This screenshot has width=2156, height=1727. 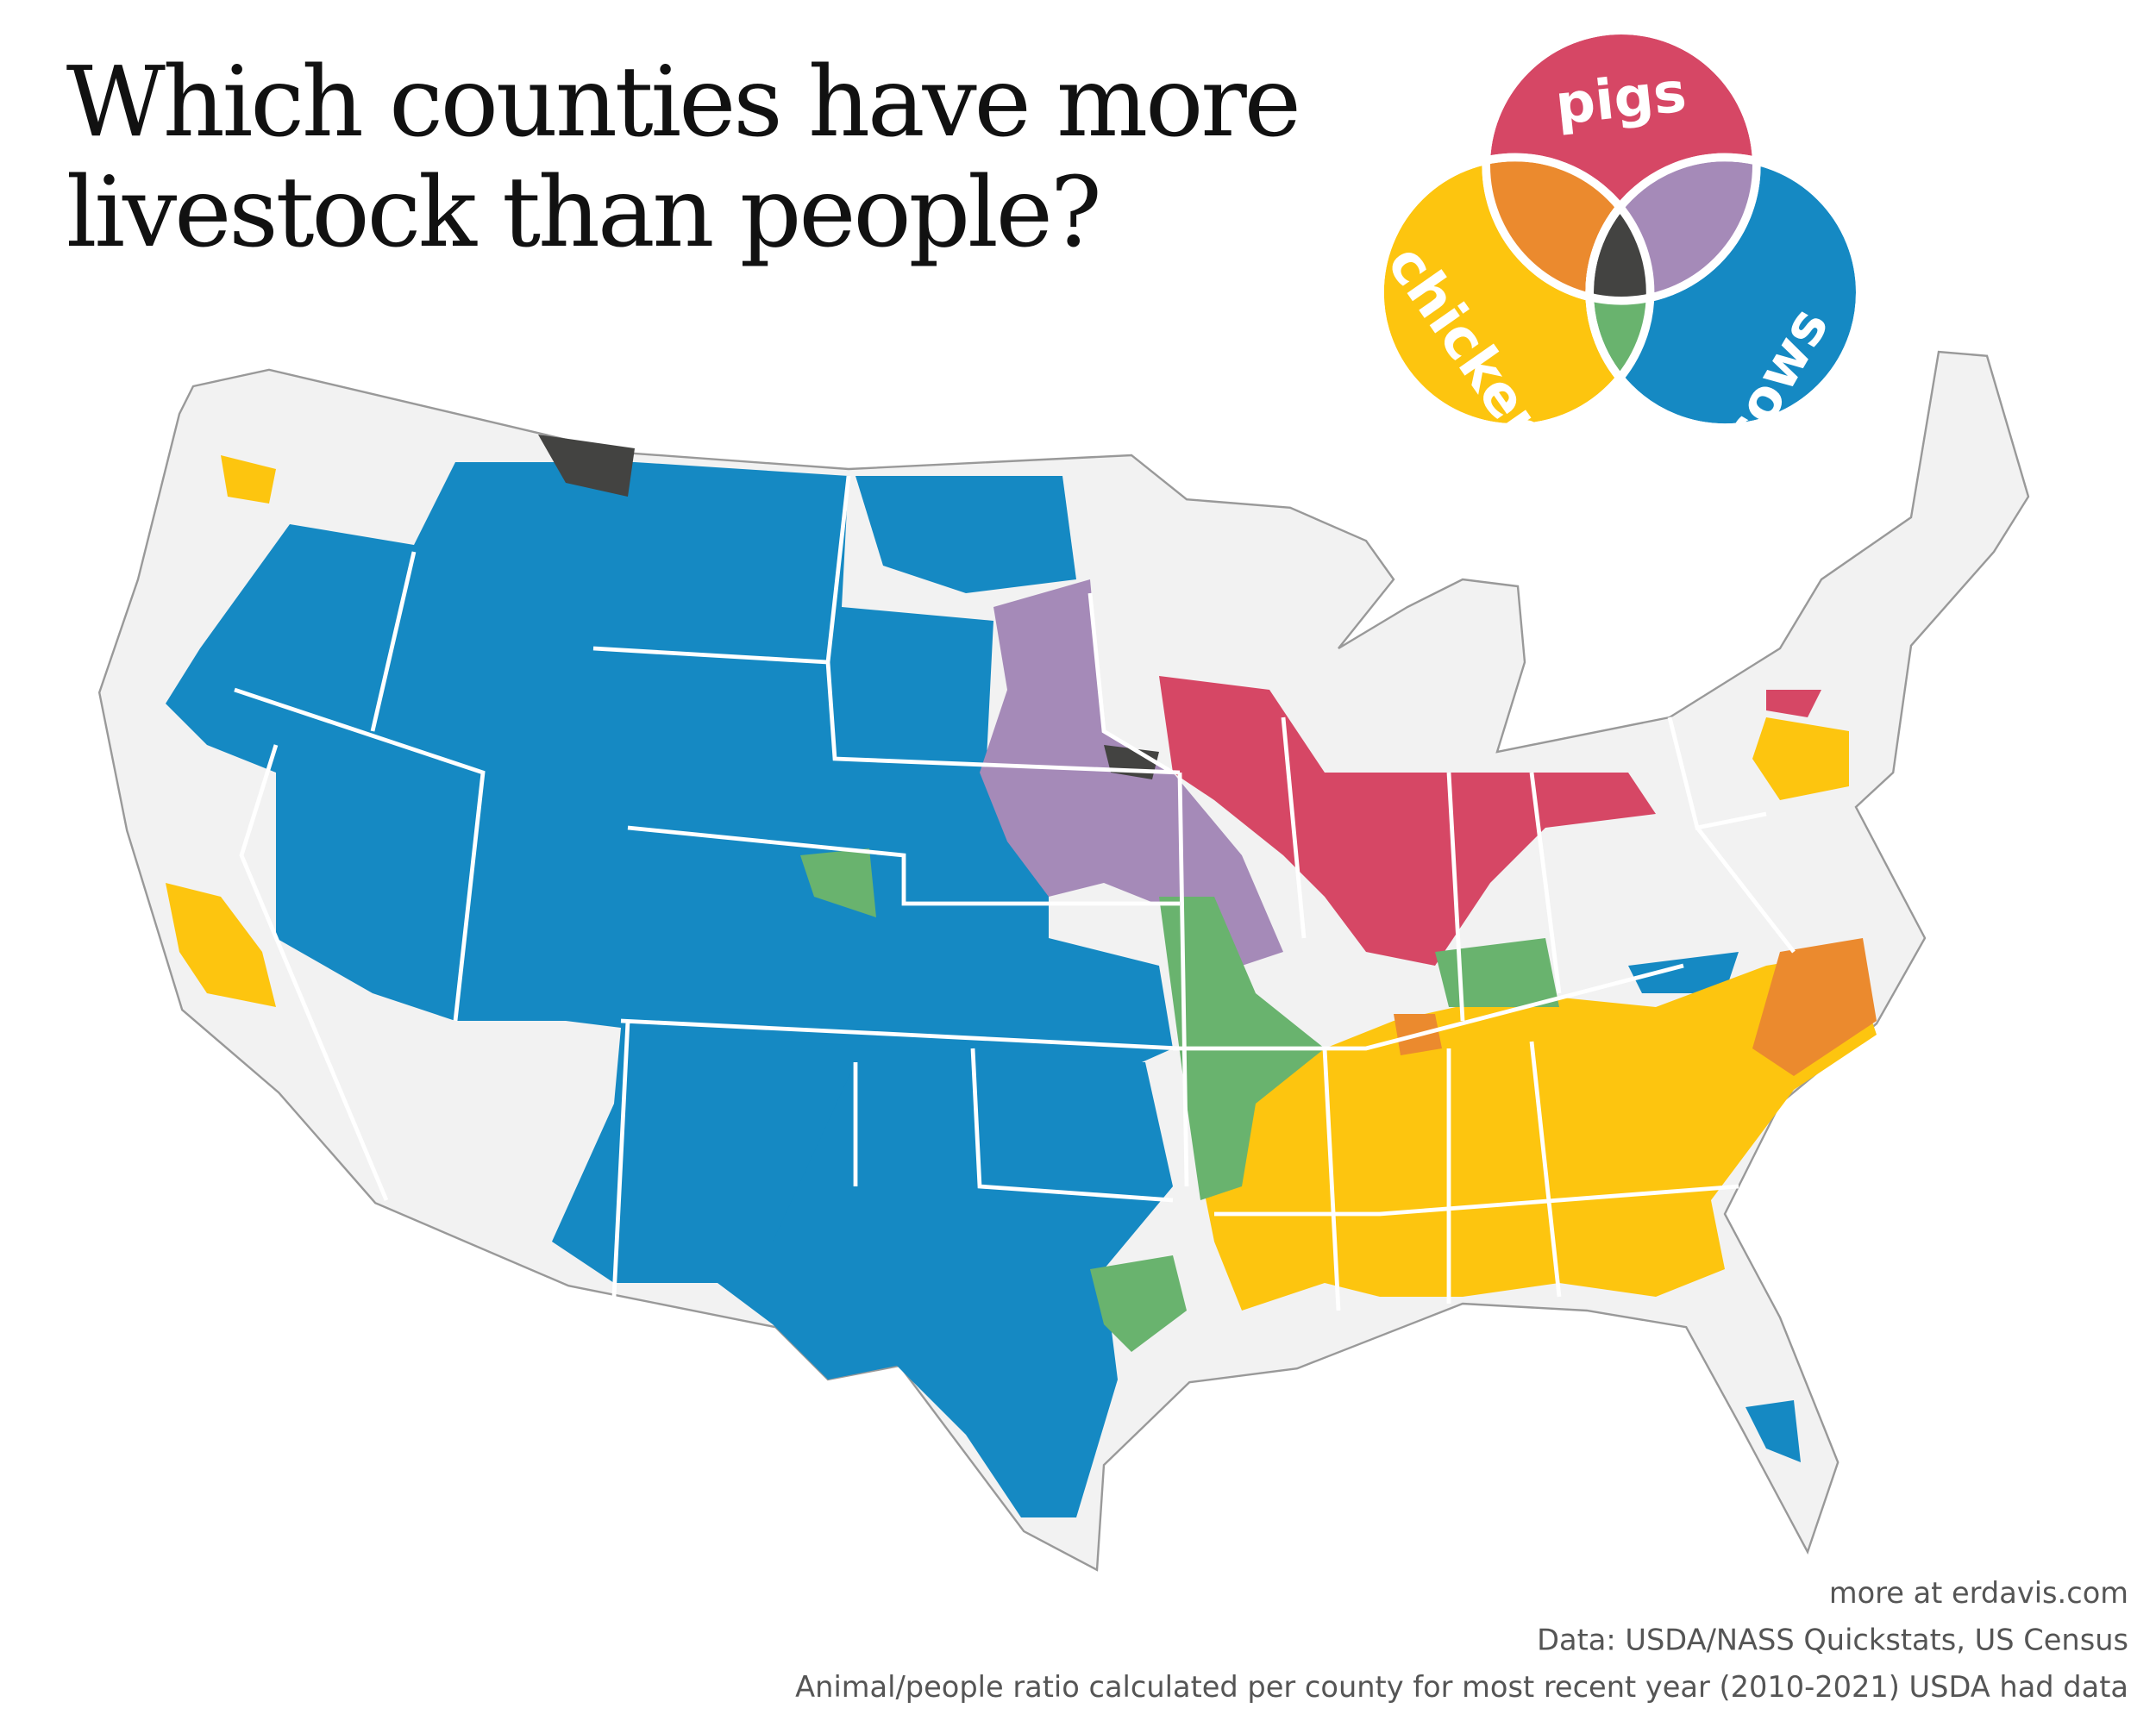 What do you see at coordinates (973, 1289) in the screenshot?
I see `region-texas-cows` at bounding box center [973, 1289].